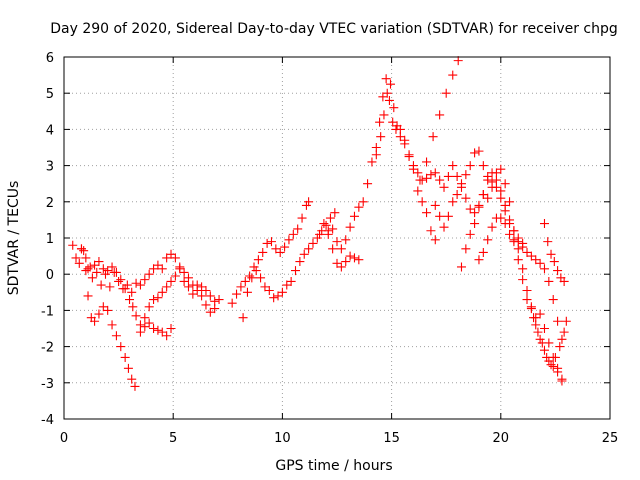 This screenshot has height=480, width=640. What do you see at coordinates (50, 58) in the screenshot?
I see `y-tick-label: 6` at bounding box center [50, 58].